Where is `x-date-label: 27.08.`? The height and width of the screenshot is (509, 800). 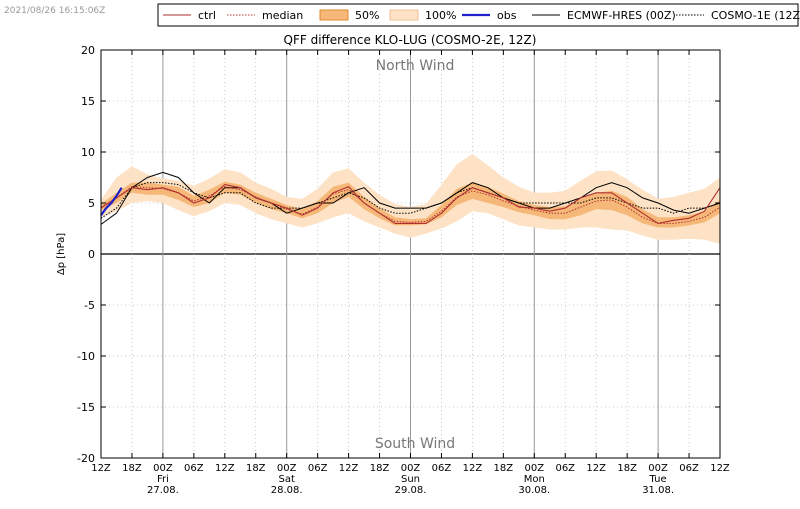
x-date-label: 27.08. is located at coordinates (163, 490).